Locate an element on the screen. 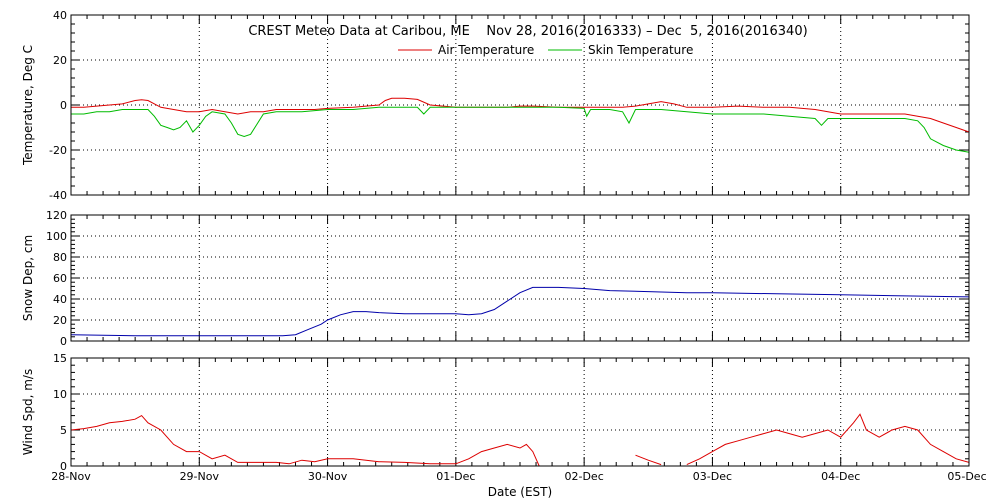 This screenshot has height=500, width=1000. legend-label-air: Air Temperature is located at coordinates (486, 50).